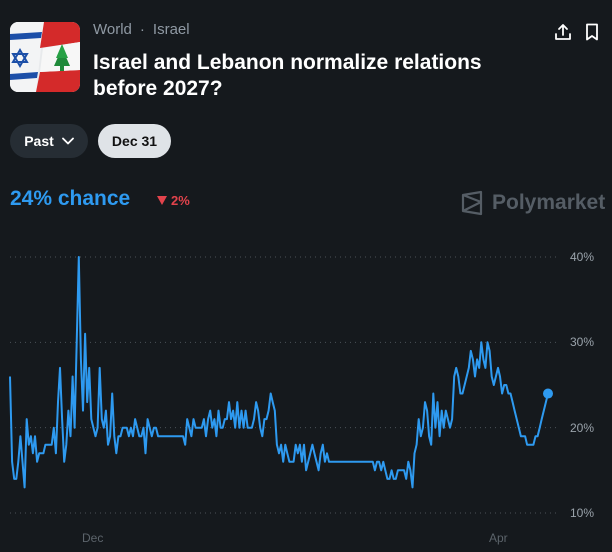 The image size is (612, 552). What do you see at coordinates (180, 200) in the screenshot?
I see `change-value: 2%` at bounding box center [180, 200].